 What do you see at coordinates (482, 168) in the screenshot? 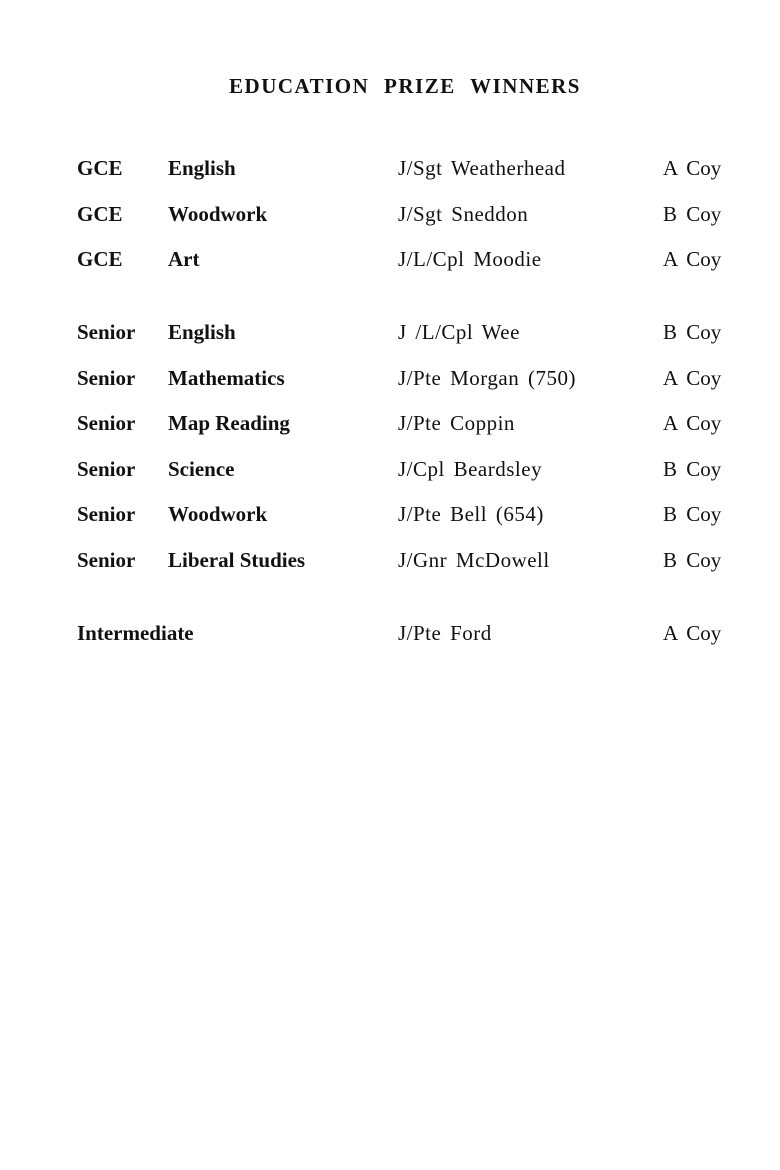
I see `name-cell: J/Sgt Weatherhead` at bounding box center [482, 168].